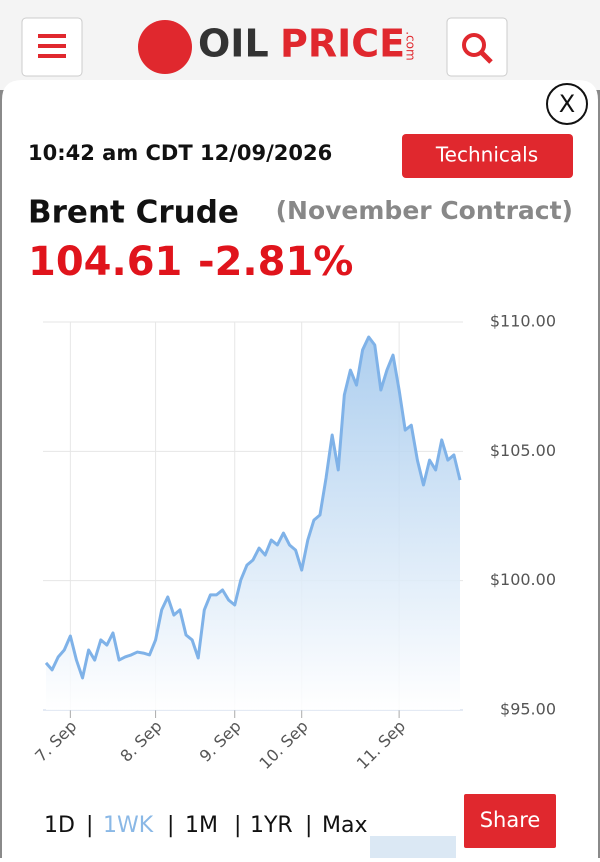 The height and width of the screenshot is (862, 600). I want to click on range-selector: 1D | 1WK | 1M | 1YR | Max, so click(205, 825).